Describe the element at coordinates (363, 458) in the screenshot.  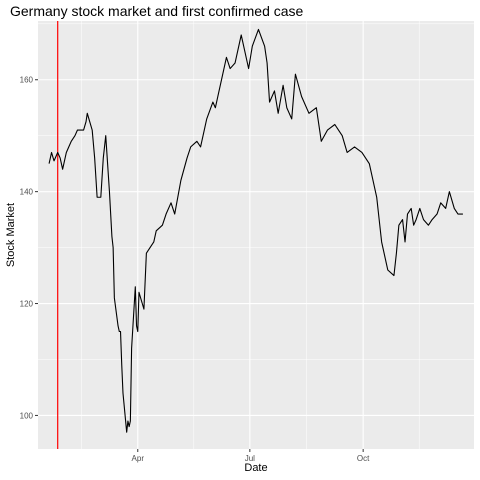
I see `x-tick-label: Oct` at that location.